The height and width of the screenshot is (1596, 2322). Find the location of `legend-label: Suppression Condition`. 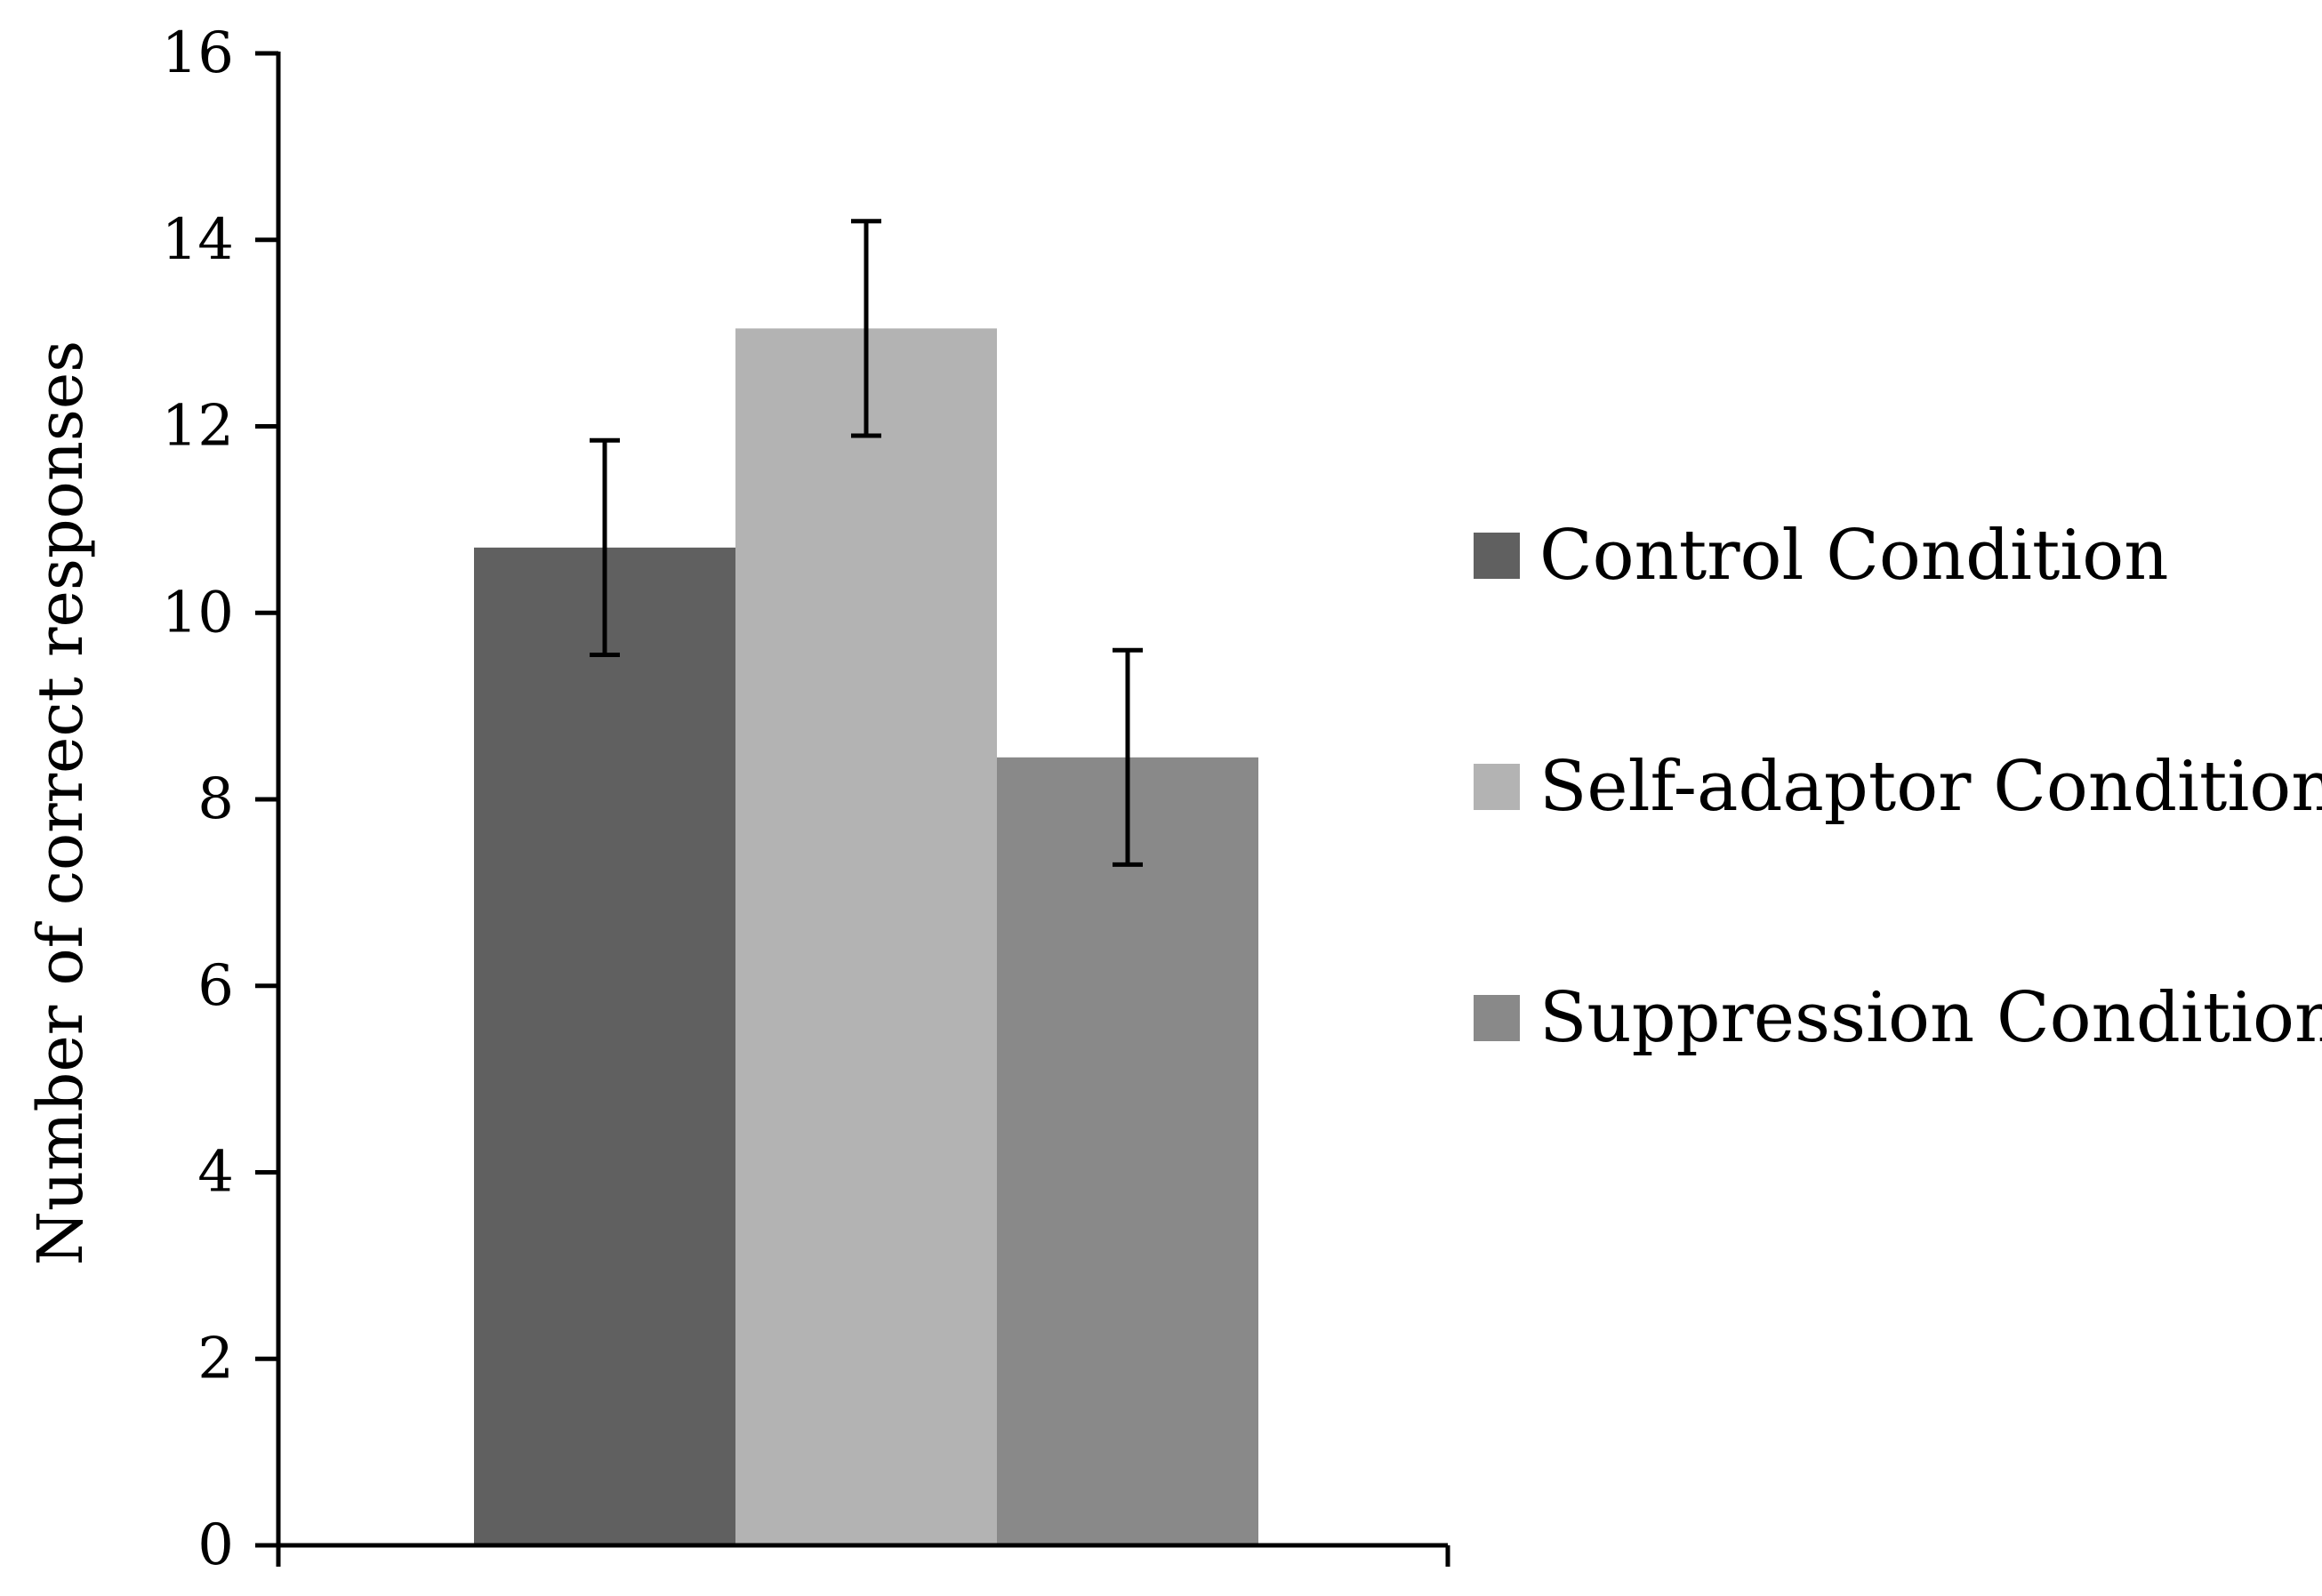

legend-label: Suppression Condition is located at coordinates (1930, 1018).